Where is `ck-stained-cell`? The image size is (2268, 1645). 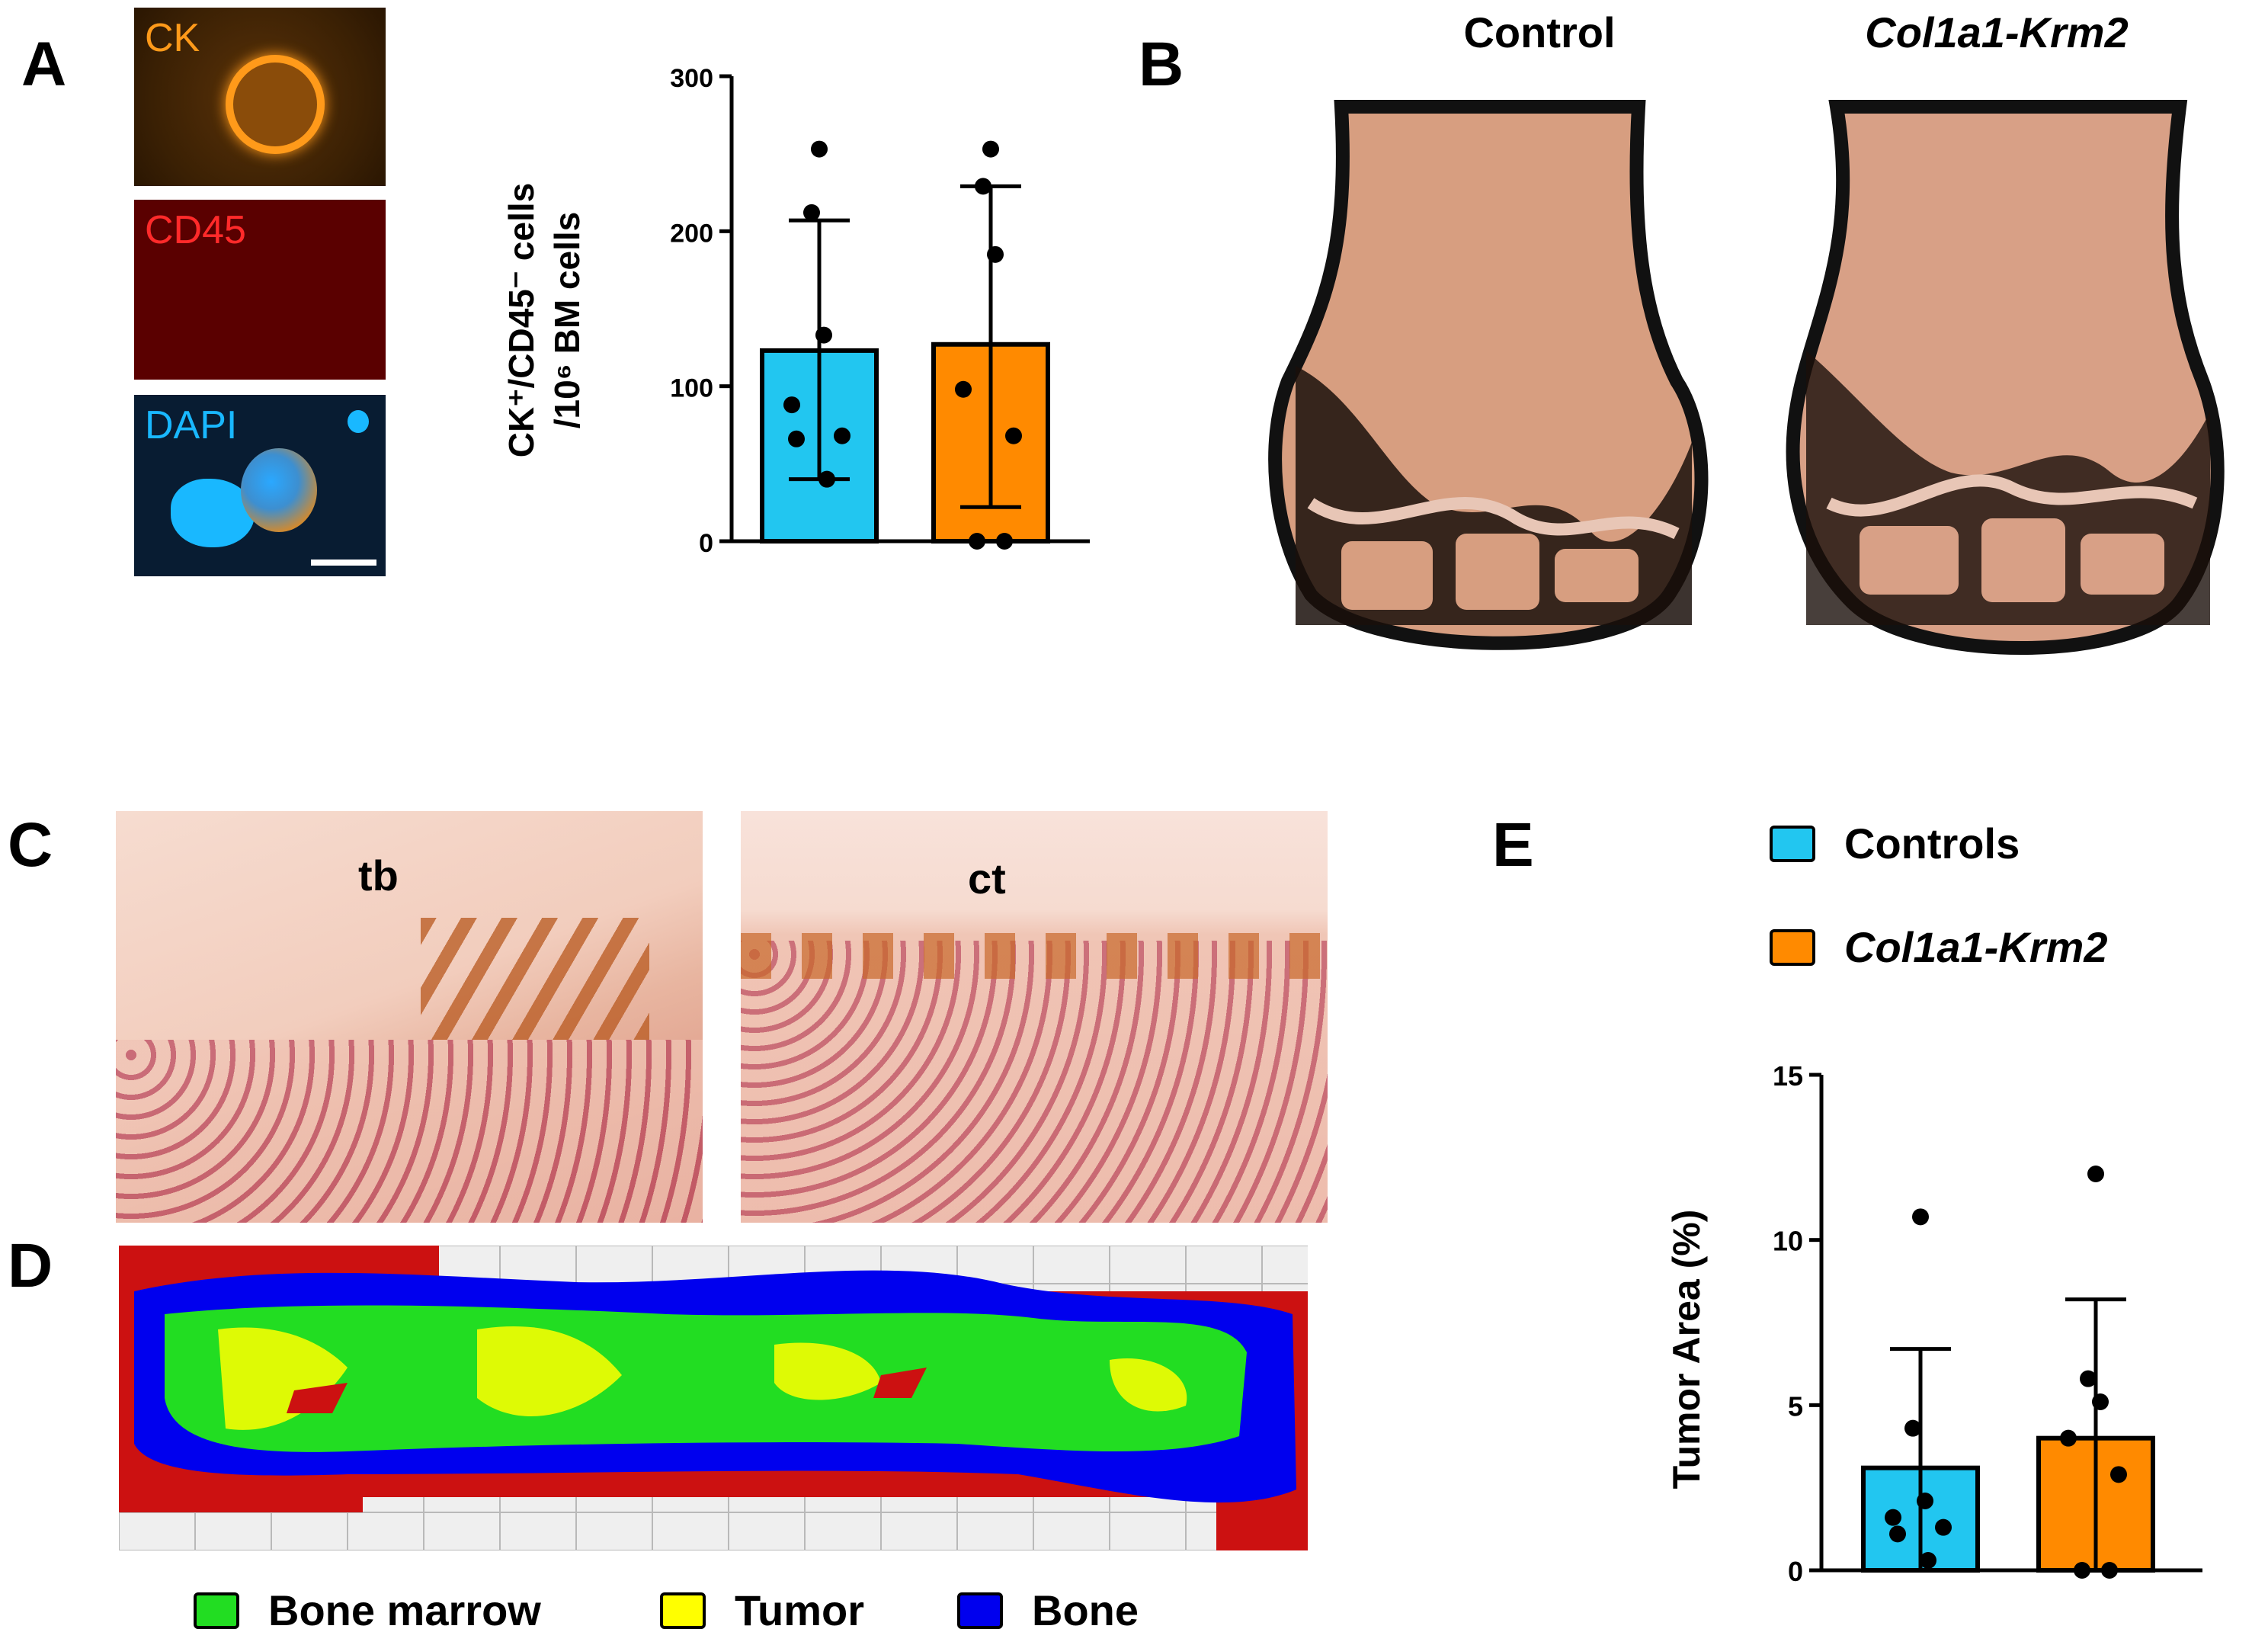
ck-stained-cell is located at coordinates (275, 104).